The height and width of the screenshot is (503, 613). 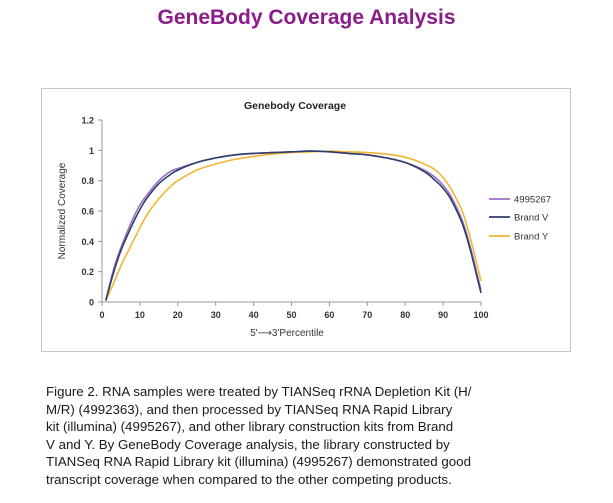 I want to click on x-tick-label: 90, so click(x=443, y=315).